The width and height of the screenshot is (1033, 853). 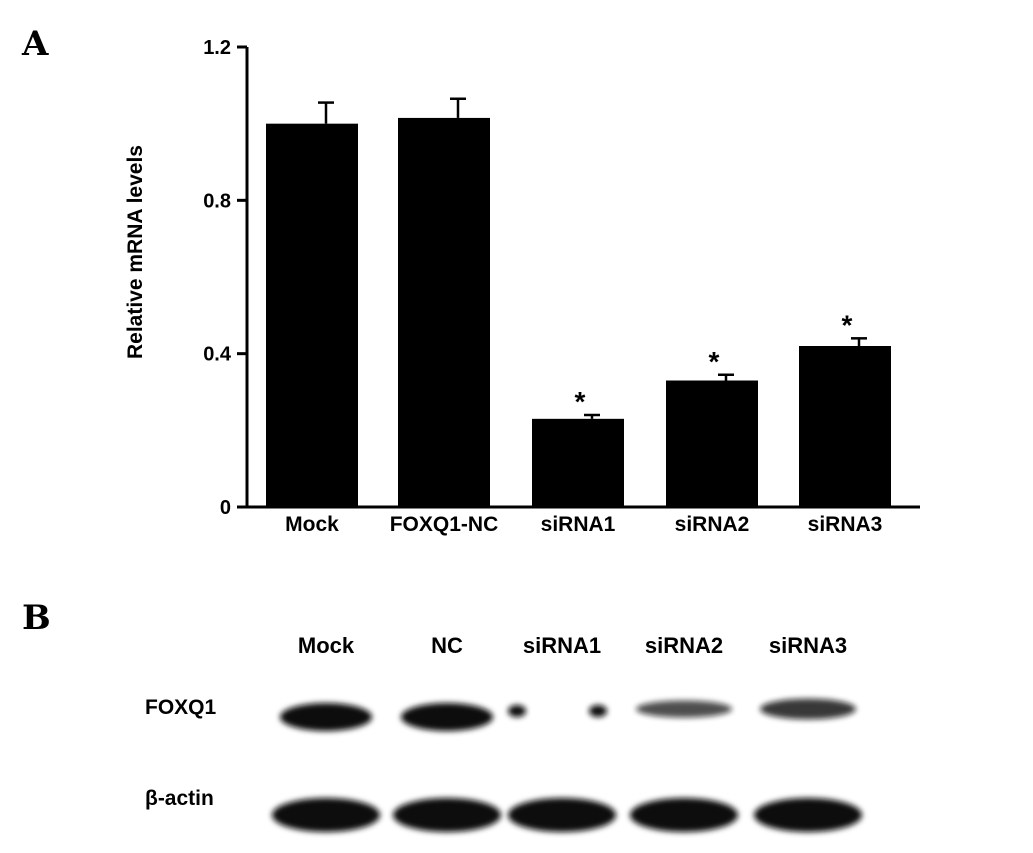 I want to click on blot-row-label: β-actin, so click(x=179, y=798).